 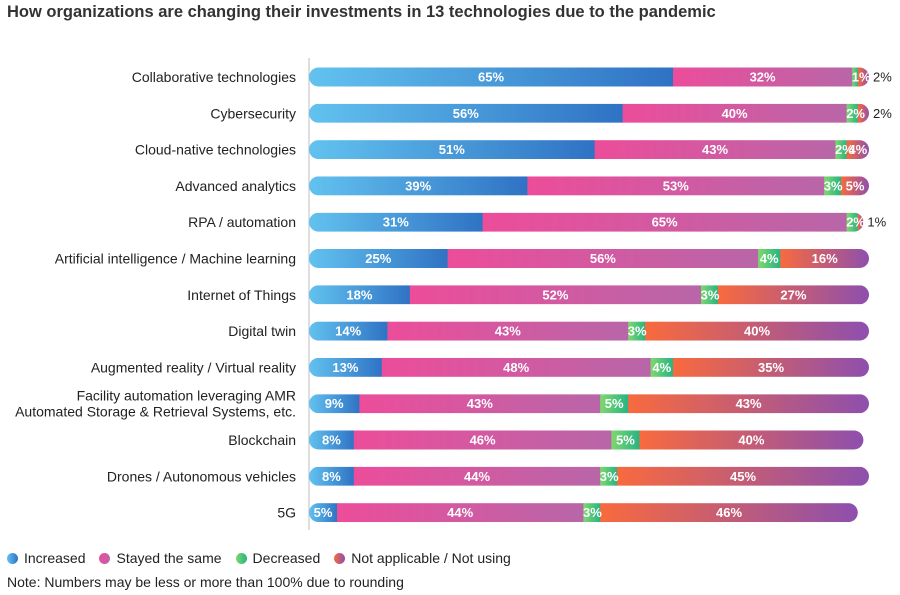 I want to click on legend-item-stayed-the-same: Stayed the same, so click(x=160, y=558).